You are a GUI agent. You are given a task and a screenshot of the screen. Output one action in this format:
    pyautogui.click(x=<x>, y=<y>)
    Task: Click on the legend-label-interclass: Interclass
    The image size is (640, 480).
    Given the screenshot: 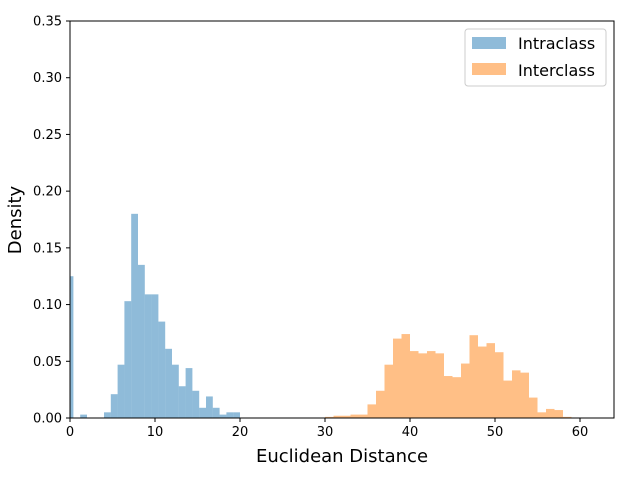 What is the action you would take?
    pyautogui.click(x=556, y=70)
    